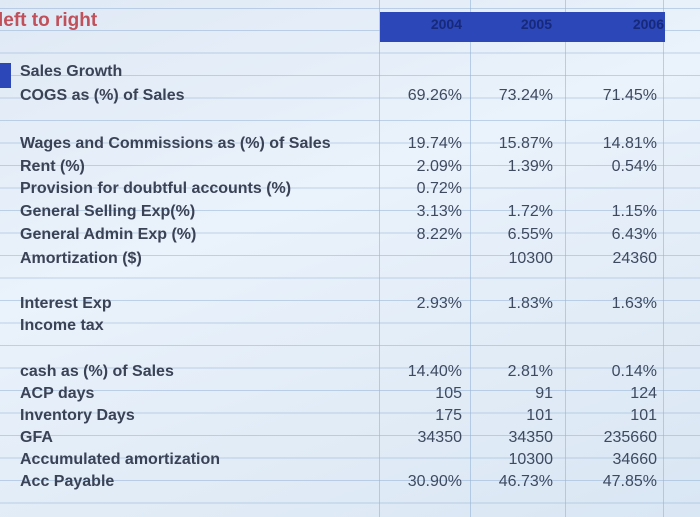  I want to click on cell-2006: 1.15%, so click(634, 211).